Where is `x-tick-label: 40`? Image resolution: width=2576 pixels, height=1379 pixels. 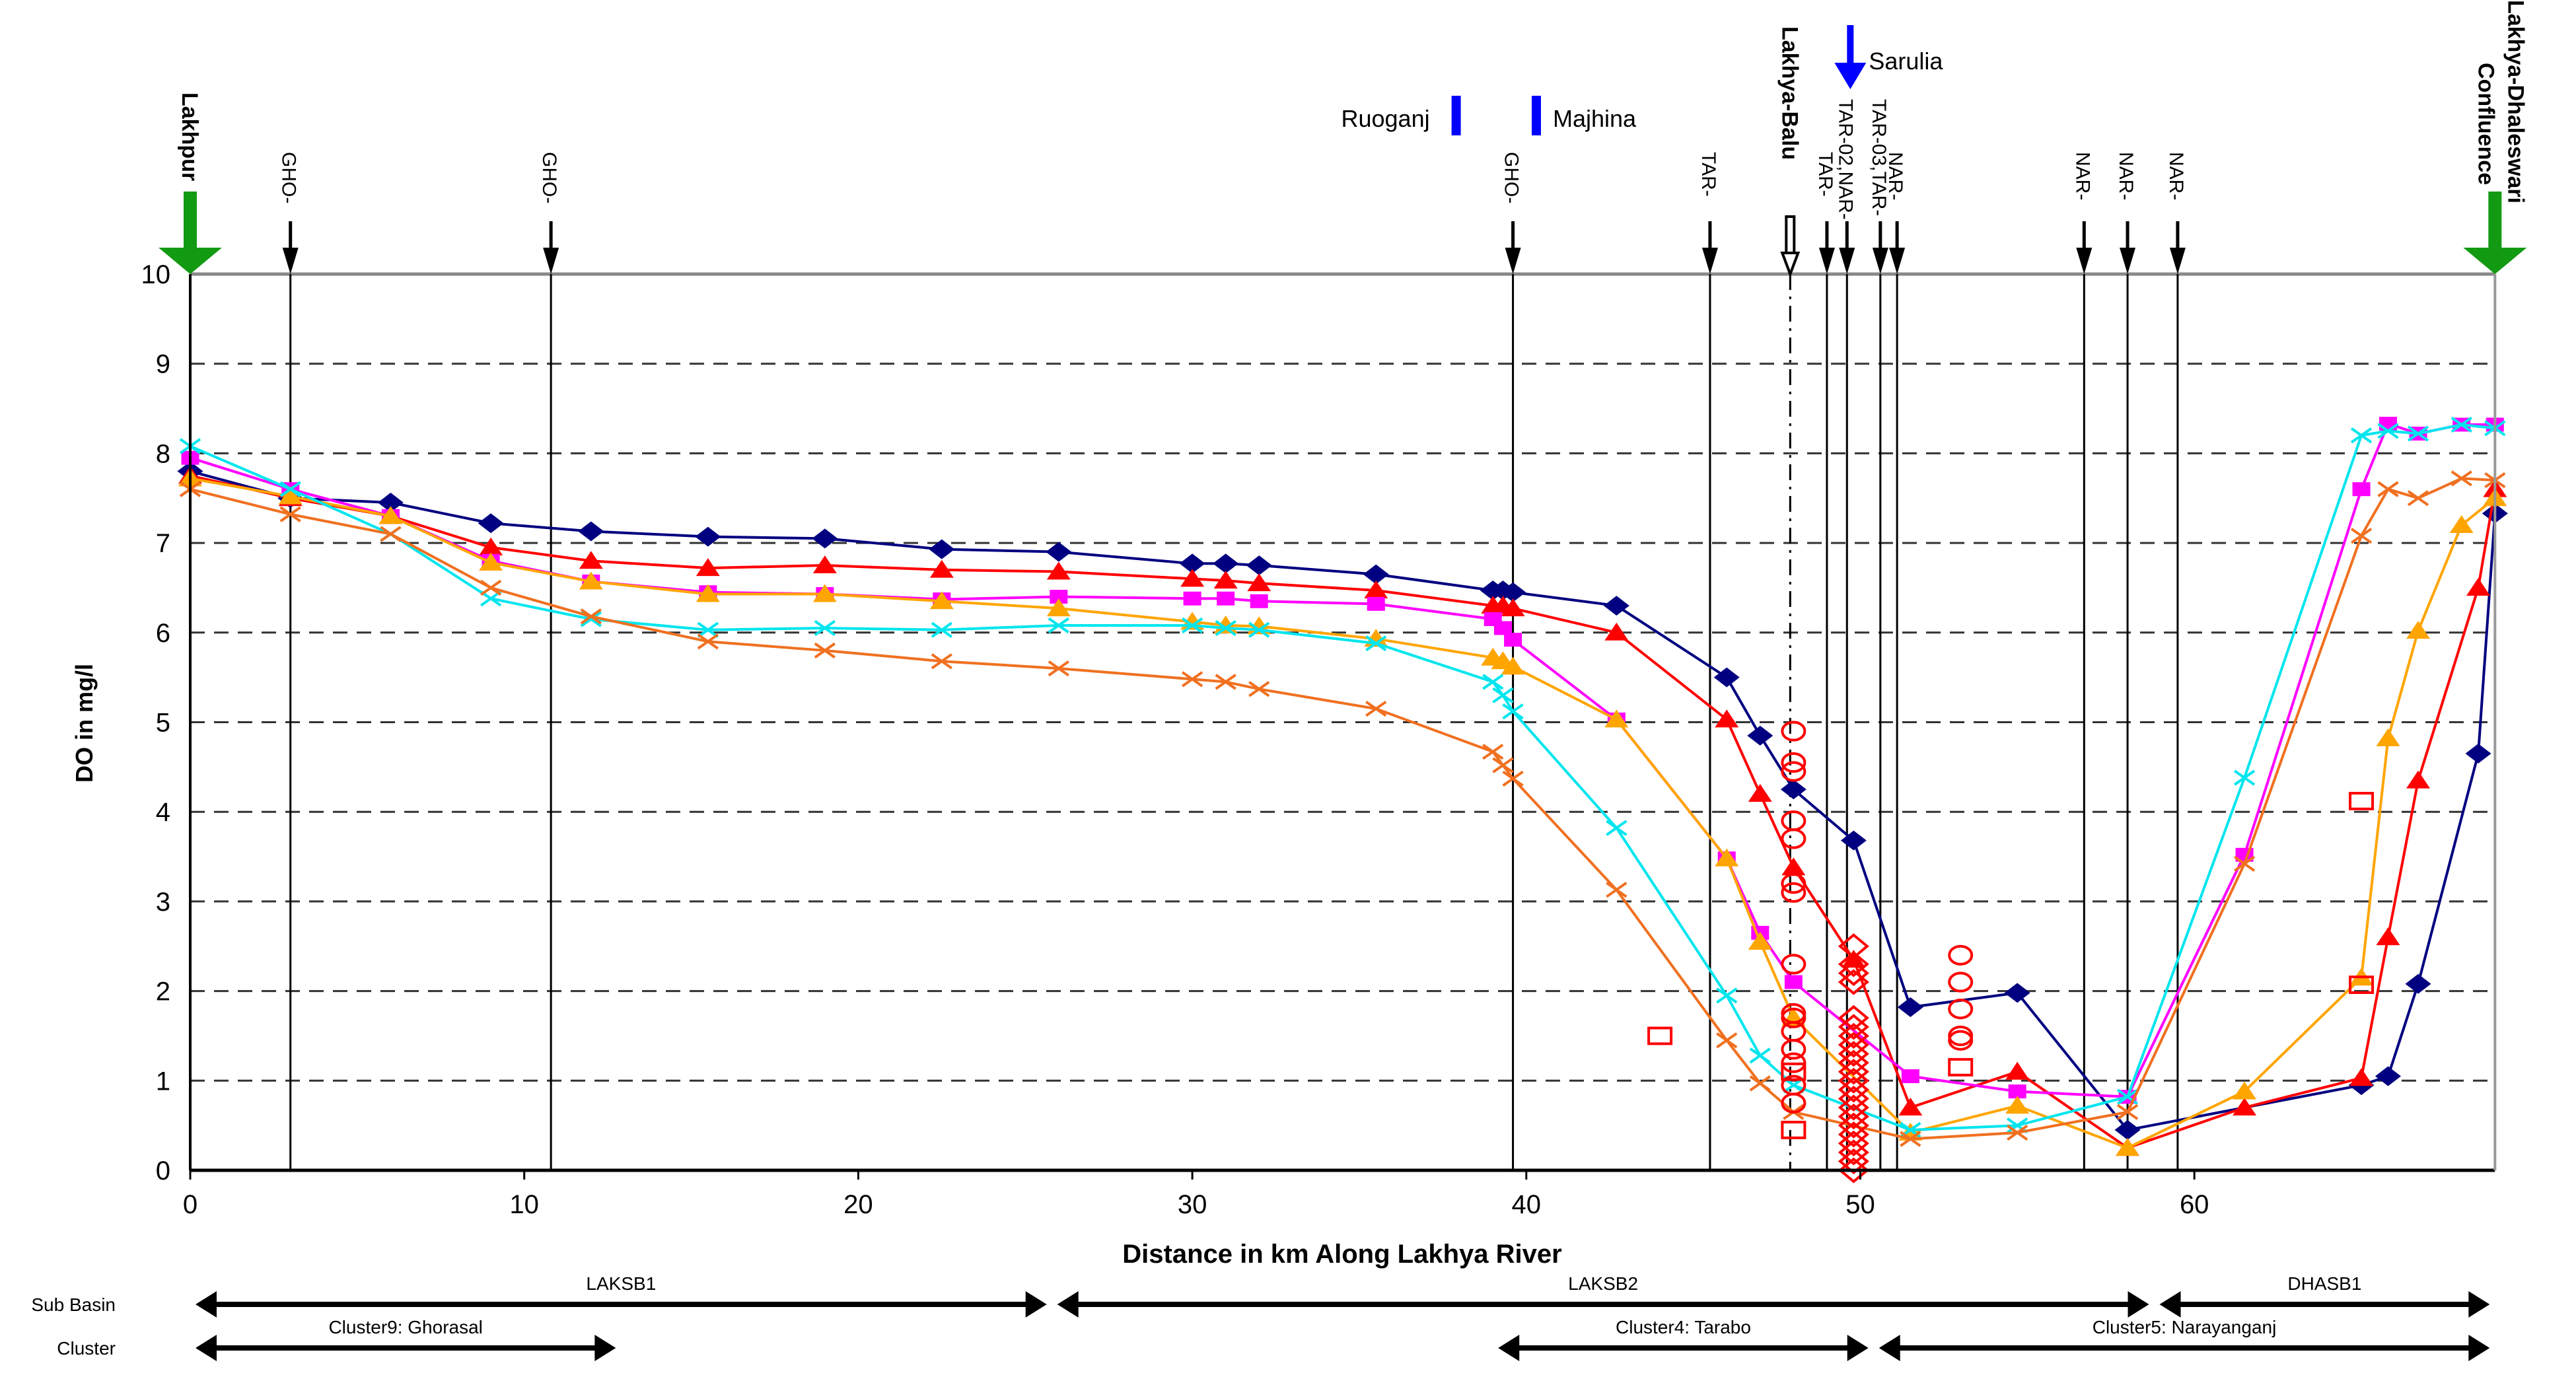 x-tick-label: 40 is located at coordinates (1527, 1204).